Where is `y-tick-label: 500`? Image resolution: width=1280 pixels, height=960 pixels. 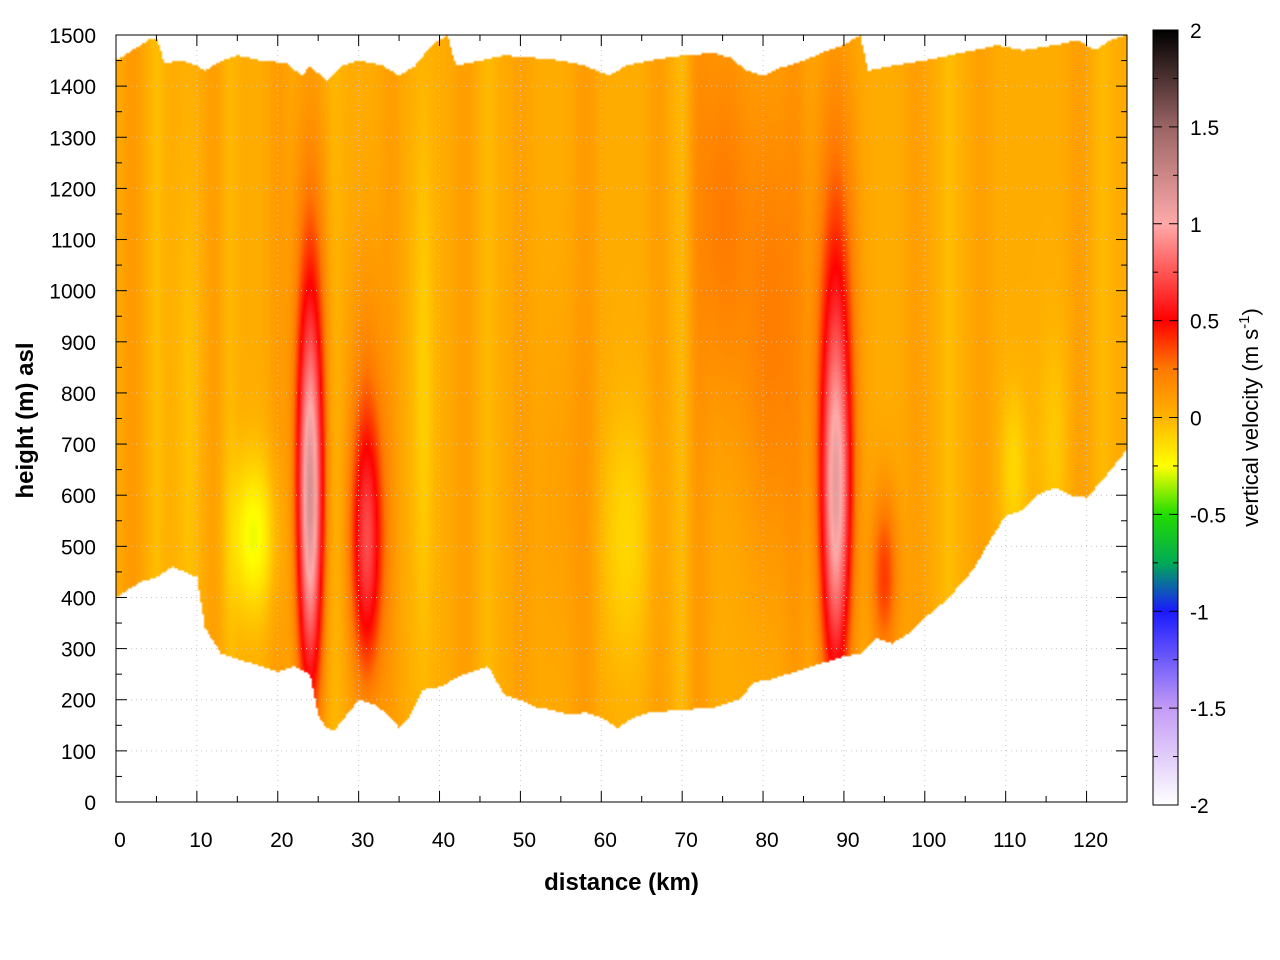
y-tick-label: 500 is located at coordinates (78, 547).